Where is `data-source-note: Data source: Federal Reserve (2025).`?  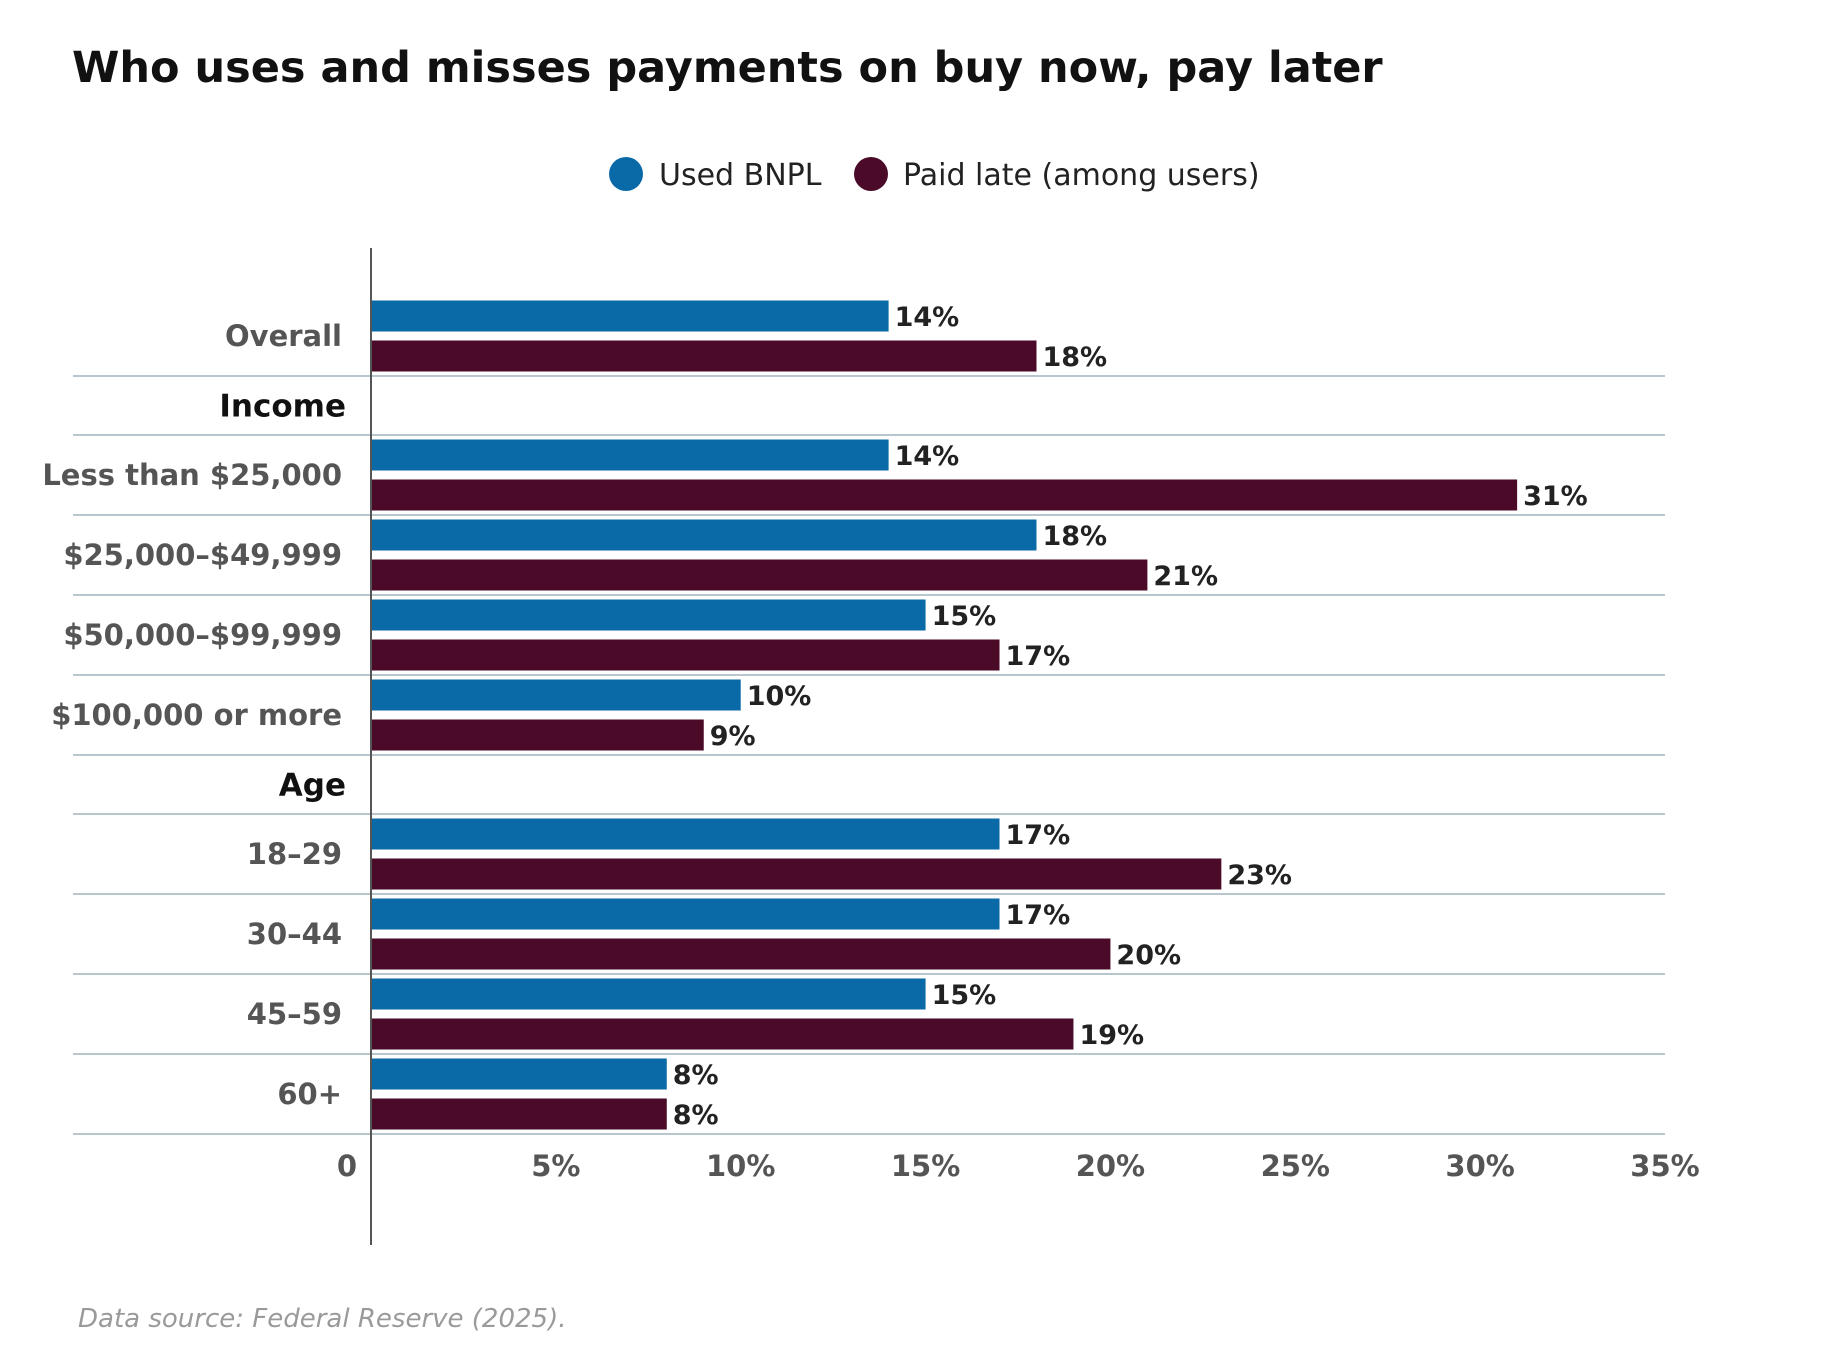
data-source-note: Data source: Federal Reserve (2025). is located at coordinates (322, 1319).